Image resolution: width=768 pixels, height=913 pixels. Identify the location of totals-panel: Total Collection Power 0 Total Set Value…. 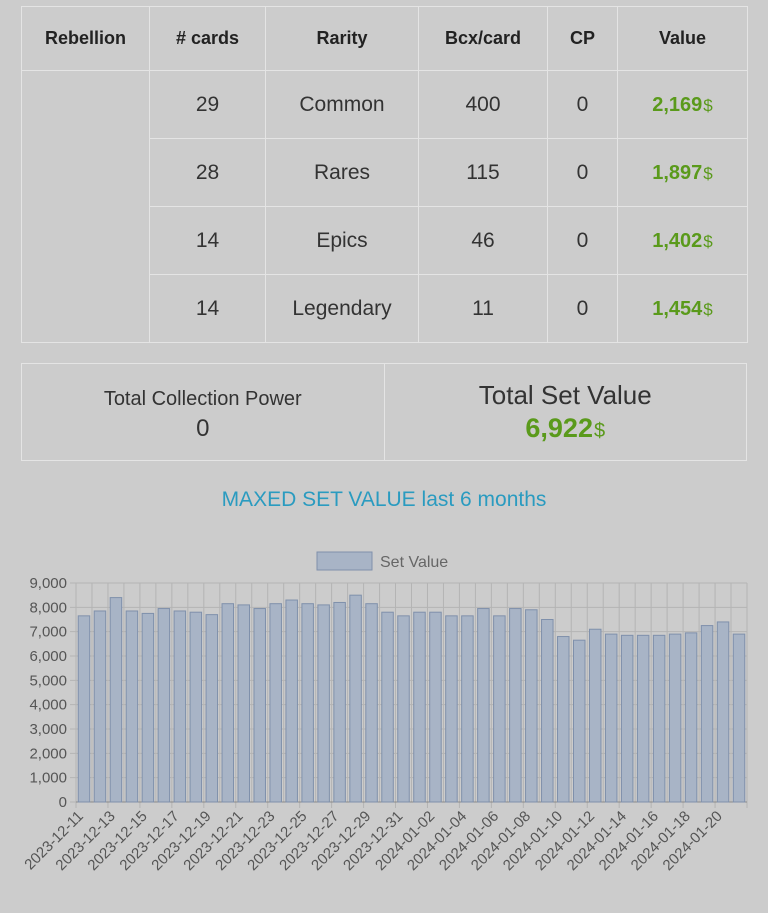
(384, 412).